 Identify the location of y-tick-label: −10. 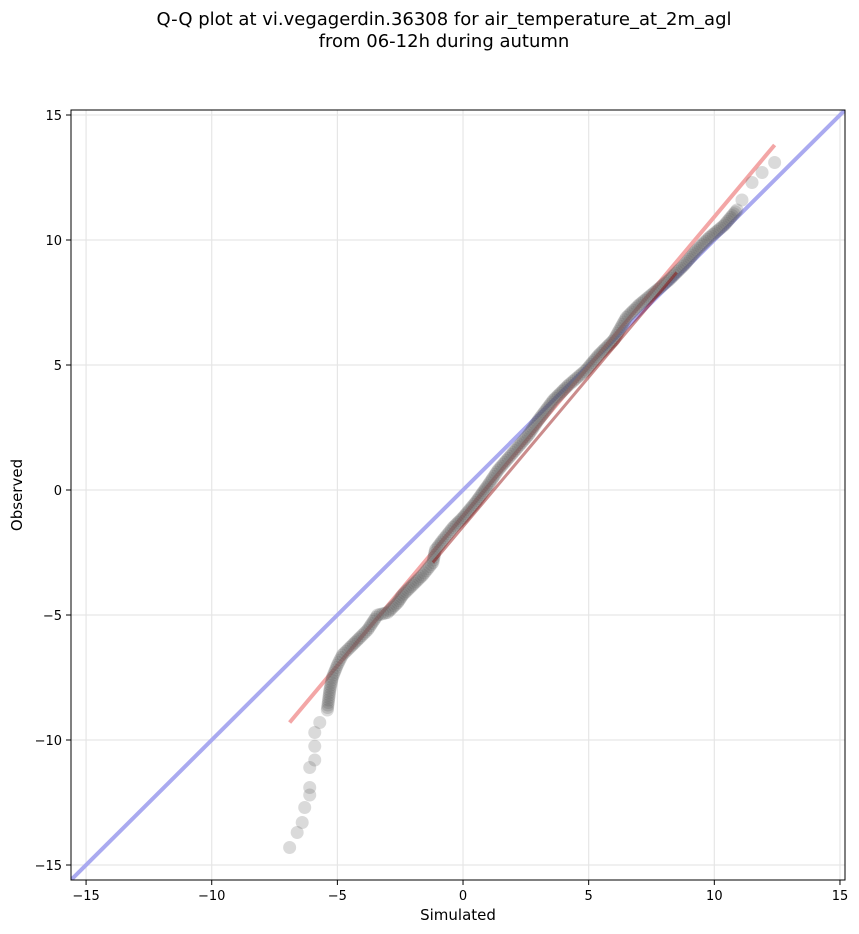
(48, 741).